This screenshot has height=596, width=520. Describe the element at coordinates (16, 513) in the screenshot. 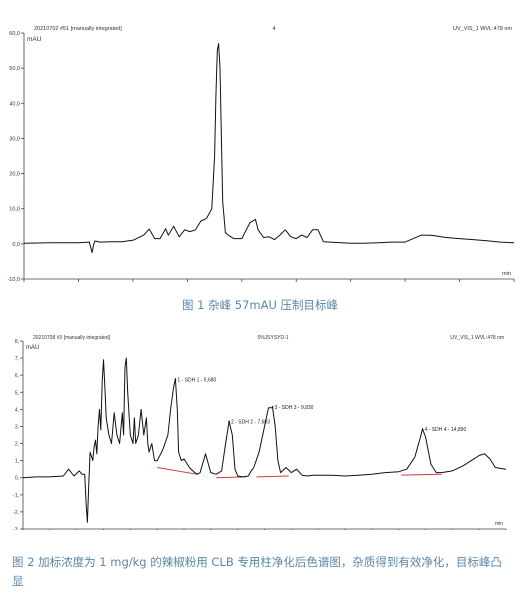

I see `y-tick-label: -2,` at that location.